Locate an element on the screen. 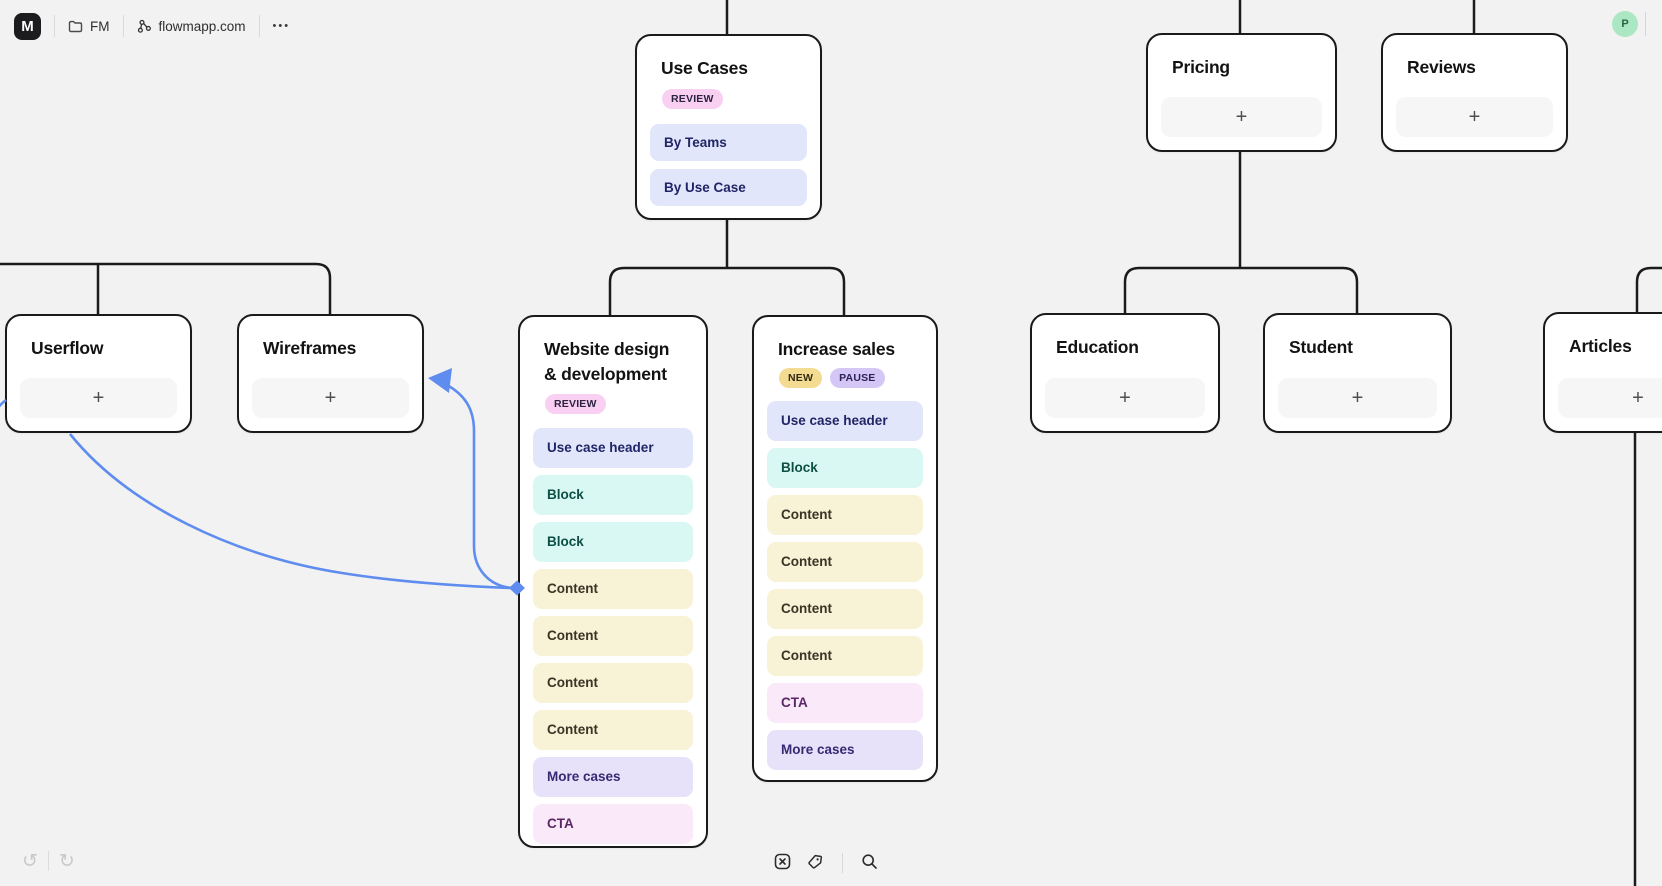 This screenshot has height=886, width=1662. top-bar: M FM flowmapp.com ••• is located at coordinates (831, 26).